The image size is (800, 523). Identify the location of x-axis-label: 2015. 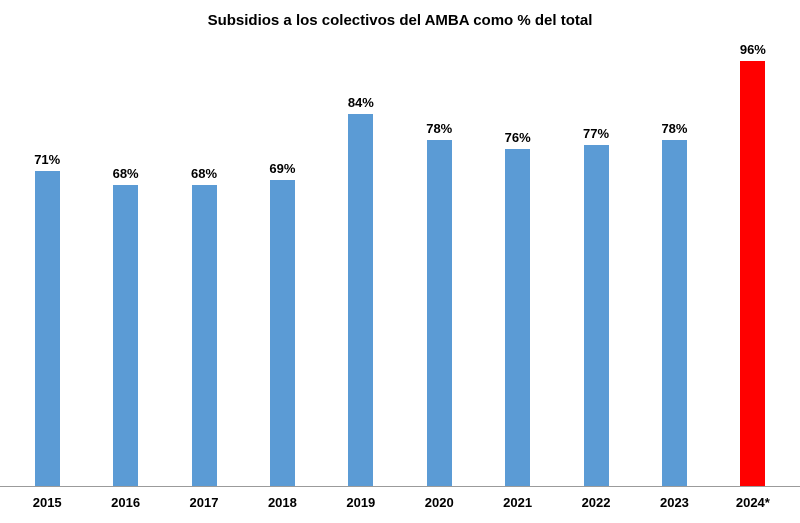
(47, 502).